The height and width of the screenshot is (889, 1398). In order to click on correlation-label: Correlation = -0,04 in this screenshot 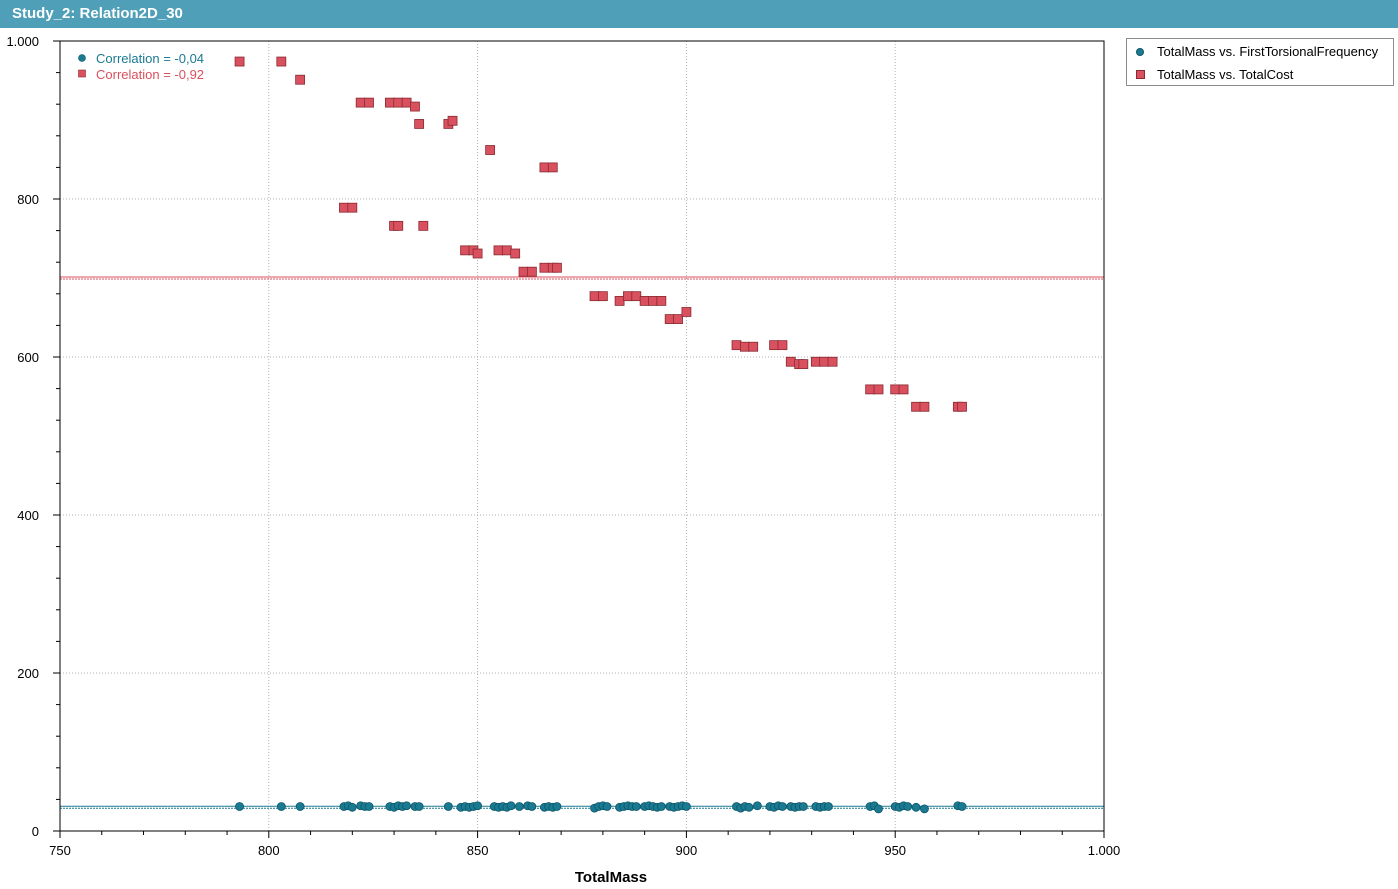, I will do `click(150, 58)`.